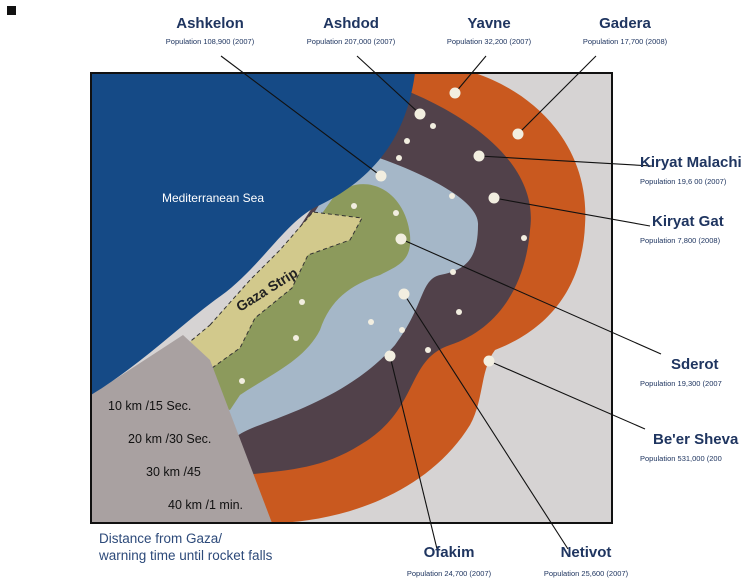 This screenshot has width=753, height=587. What do you see at coordinates (149, 406) in the screenshot?
I see `zone-label-10km: 10 km /15 Sec.` at bounding box center [149, 406].